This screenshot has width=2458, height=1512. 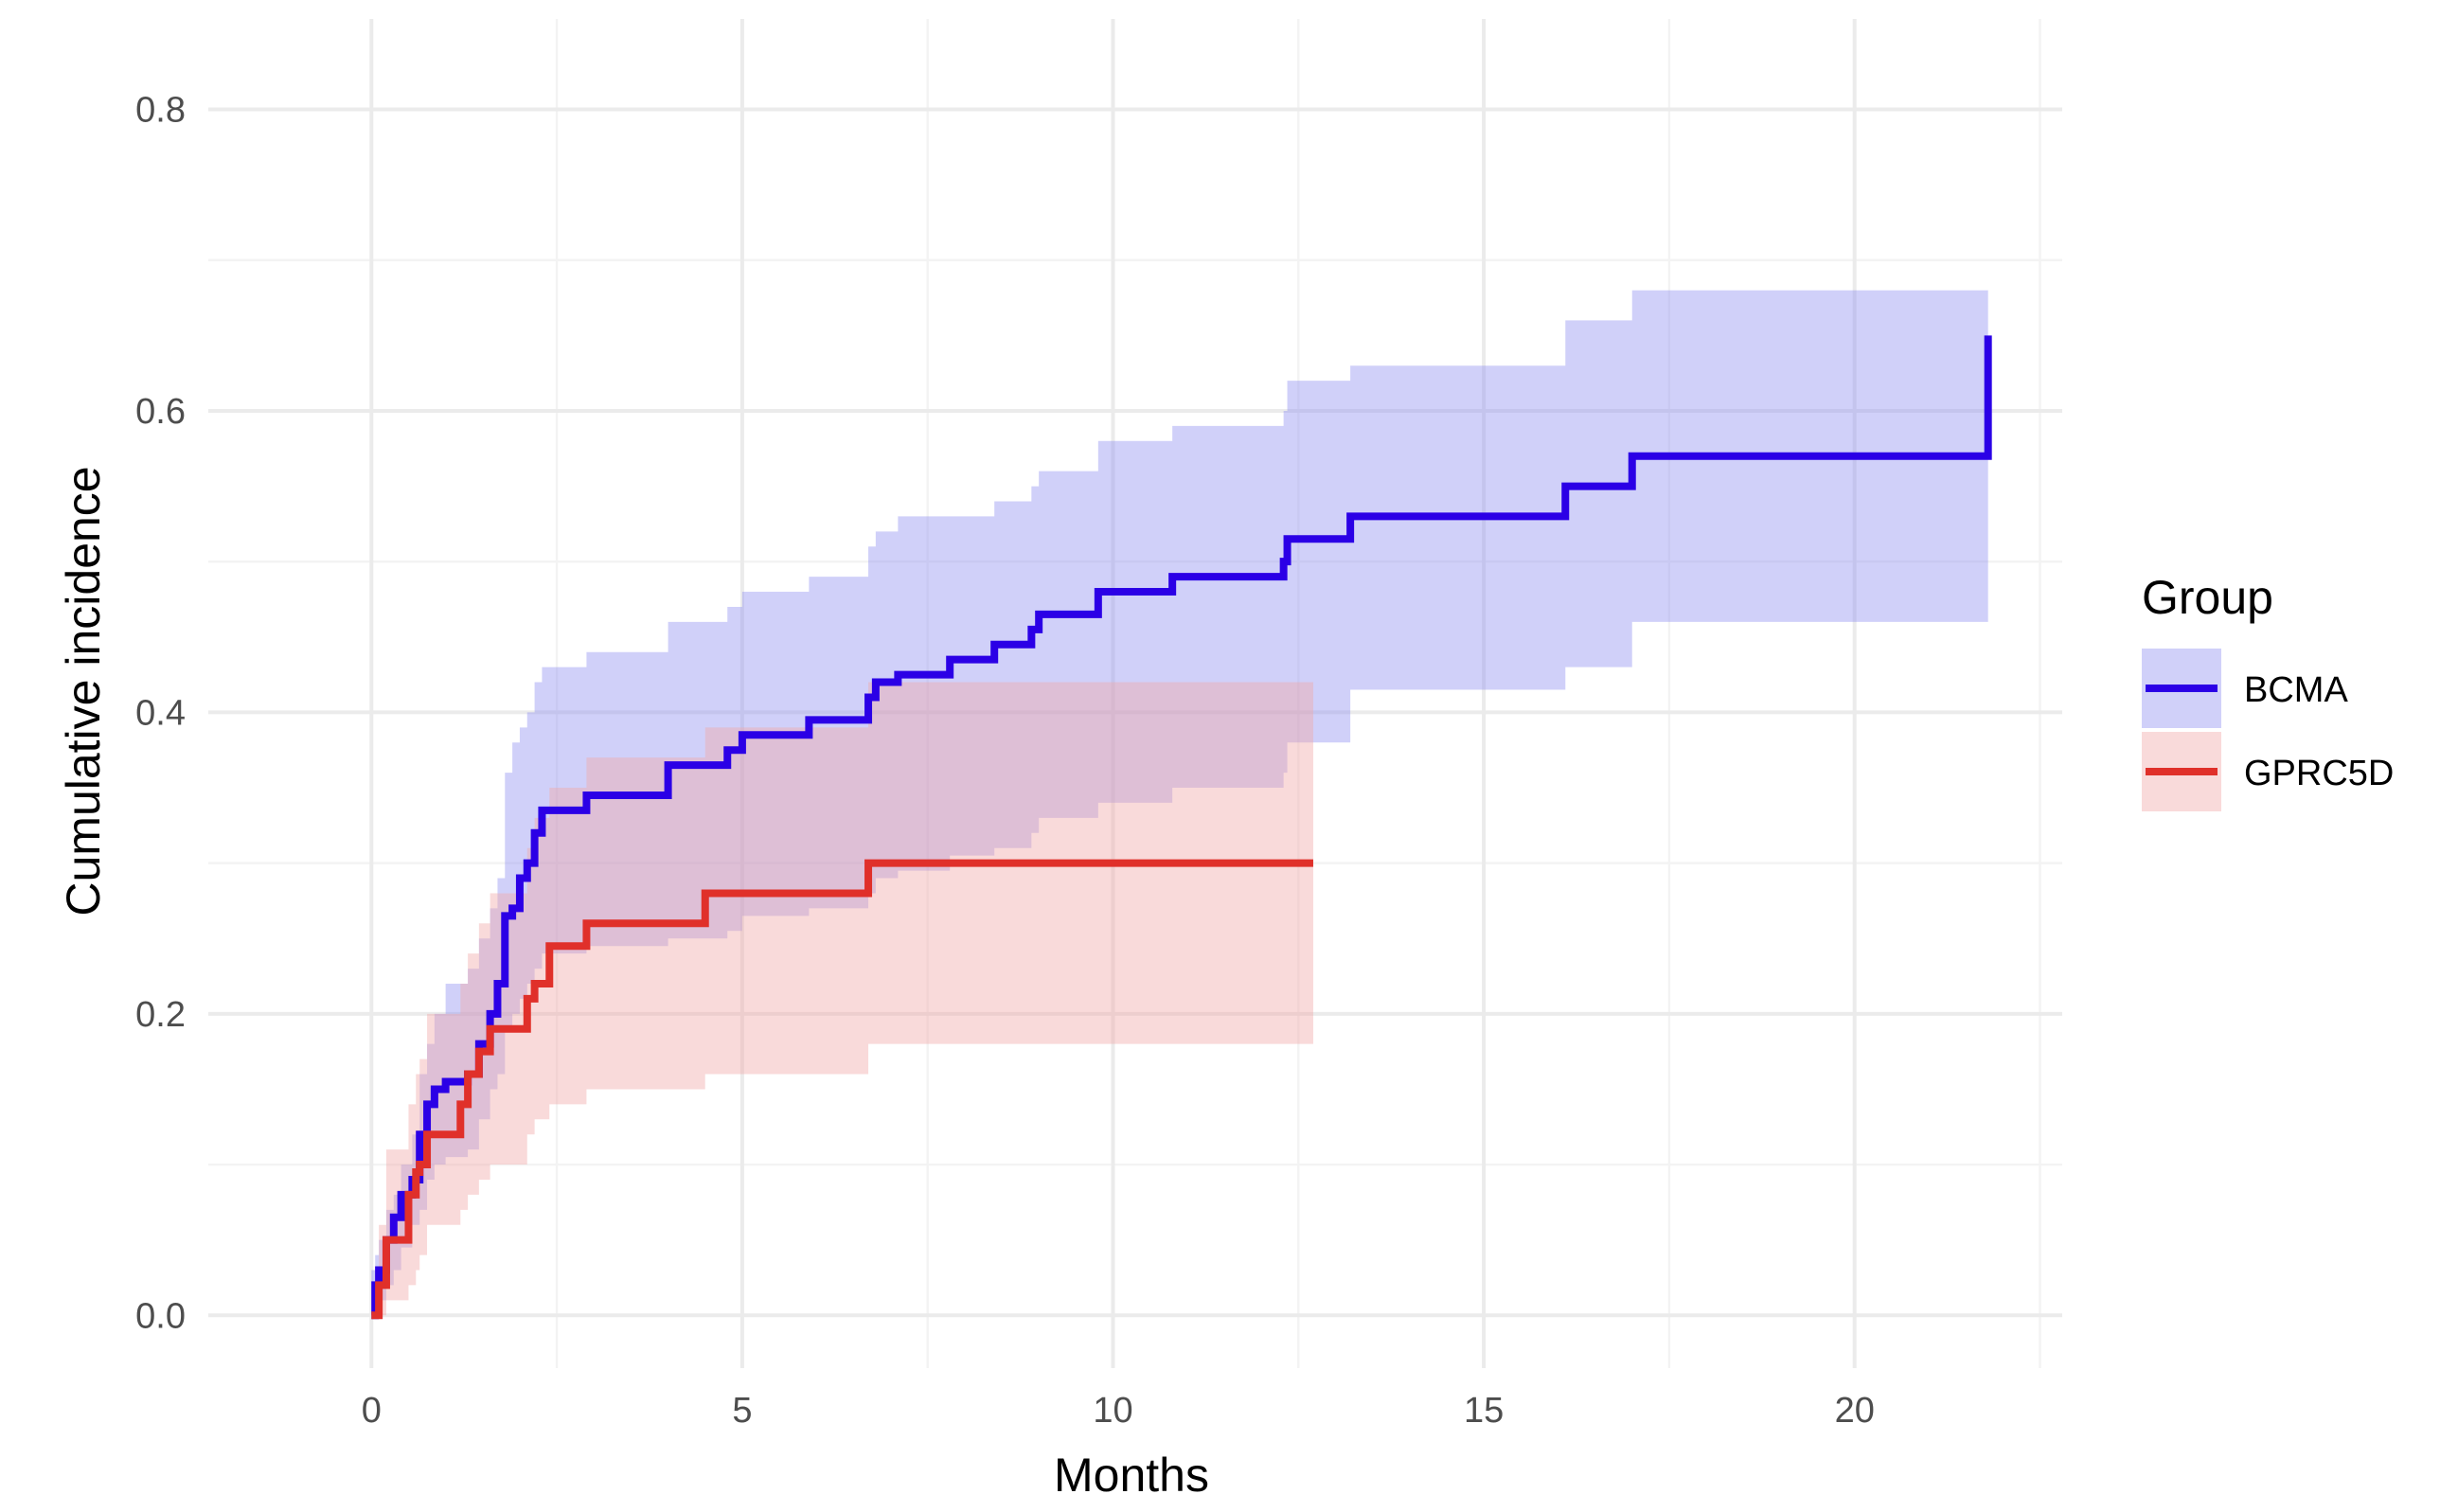 I want to click on legend: Group BCMA GPRC5D, so click(x=2268, y=691).